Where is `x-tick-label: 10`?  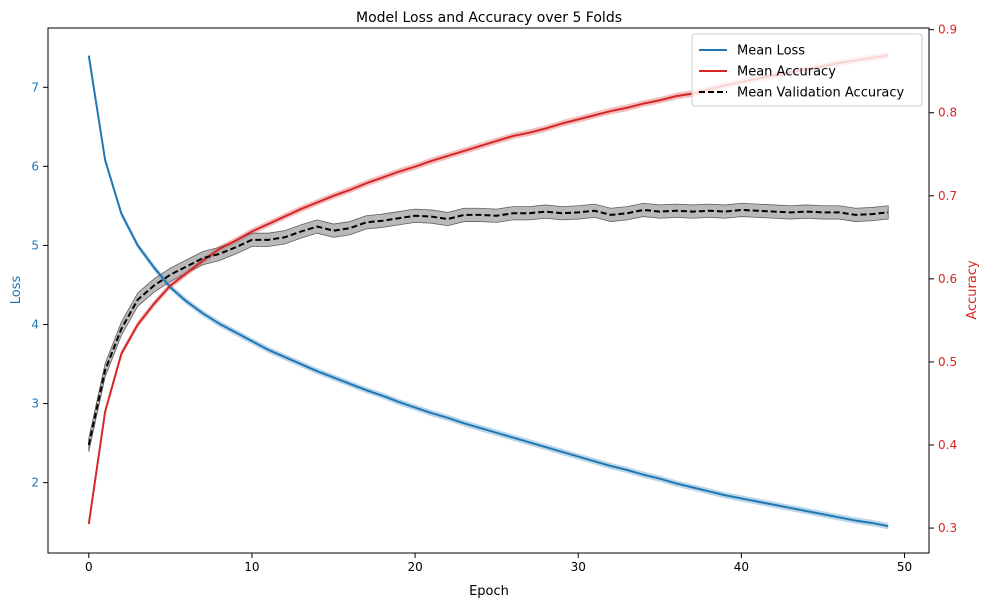
x-tick-label: 10 is located at coordinates (251, 567).